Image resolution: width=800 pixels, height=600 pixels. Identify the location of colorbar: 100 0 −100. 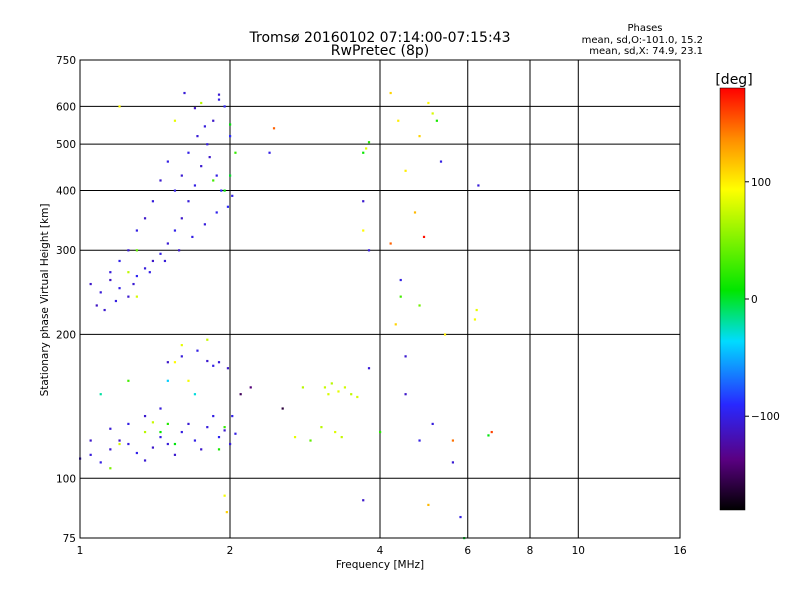
(749, 299).